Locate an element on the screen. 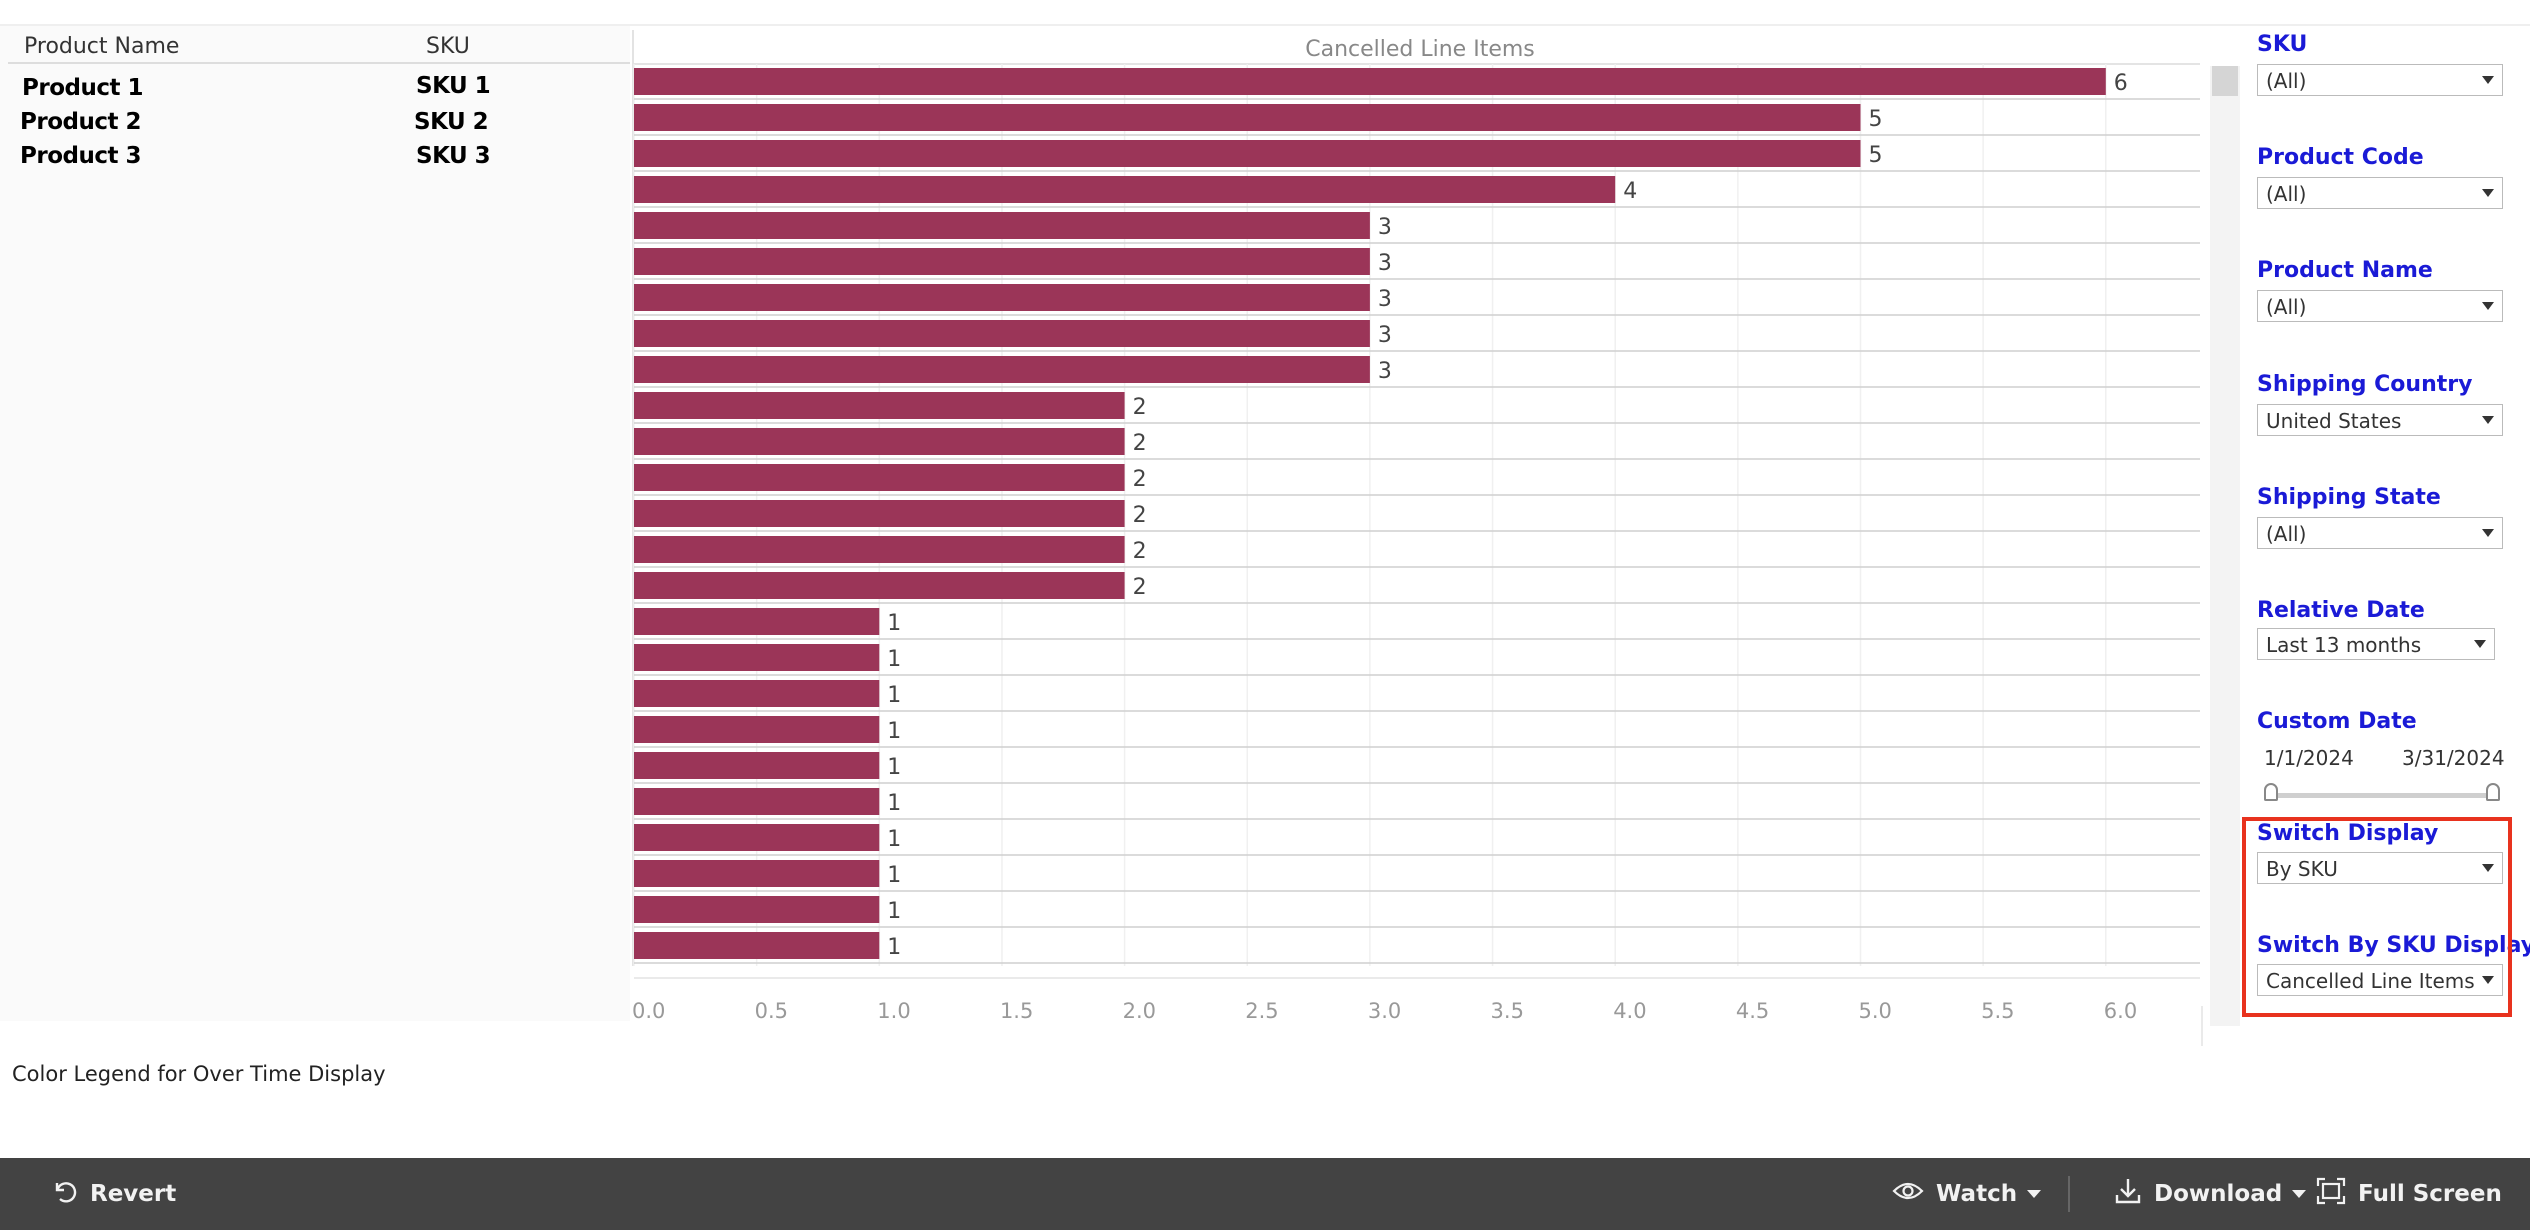 The height and width of the screenshot is (1230, 2530). revert-label: Revert is located at coordinates (133, 1194).